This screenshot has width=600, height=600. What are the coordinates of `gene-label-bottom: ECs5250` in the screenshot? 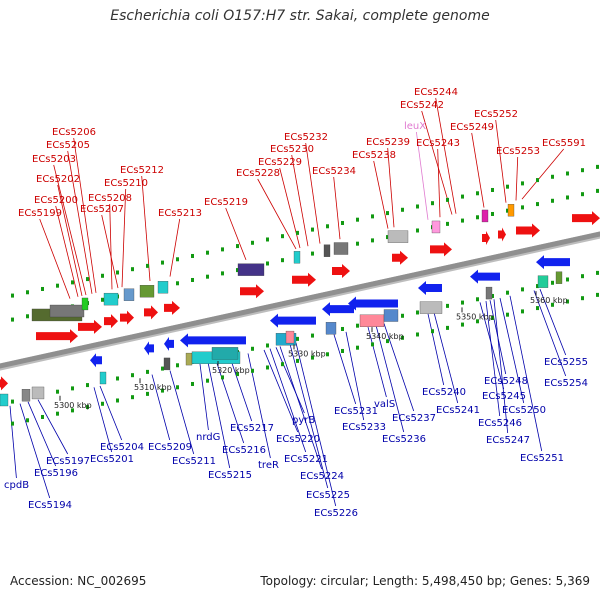 It's located at (524, 410).